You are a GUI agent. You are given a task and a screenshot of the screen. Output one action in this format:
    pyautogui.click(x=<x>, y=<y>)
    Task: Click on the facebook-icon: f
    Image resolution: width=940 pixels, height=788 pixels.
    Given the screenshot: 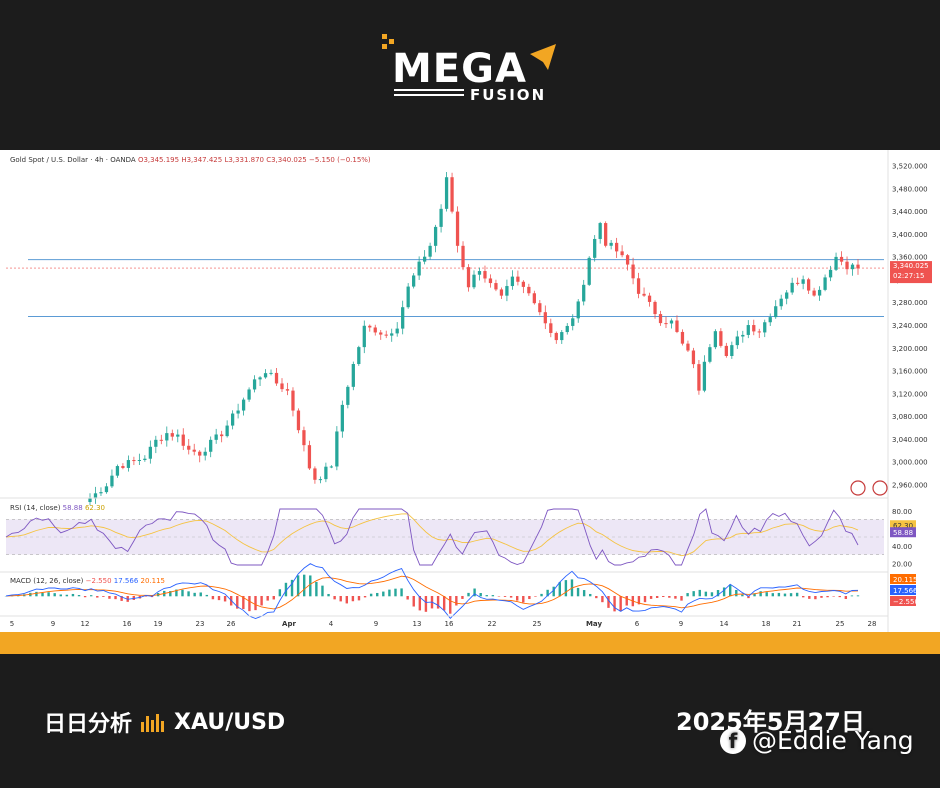 What is the action you would take?
    pyautogui.click(x=733, y=740)
    